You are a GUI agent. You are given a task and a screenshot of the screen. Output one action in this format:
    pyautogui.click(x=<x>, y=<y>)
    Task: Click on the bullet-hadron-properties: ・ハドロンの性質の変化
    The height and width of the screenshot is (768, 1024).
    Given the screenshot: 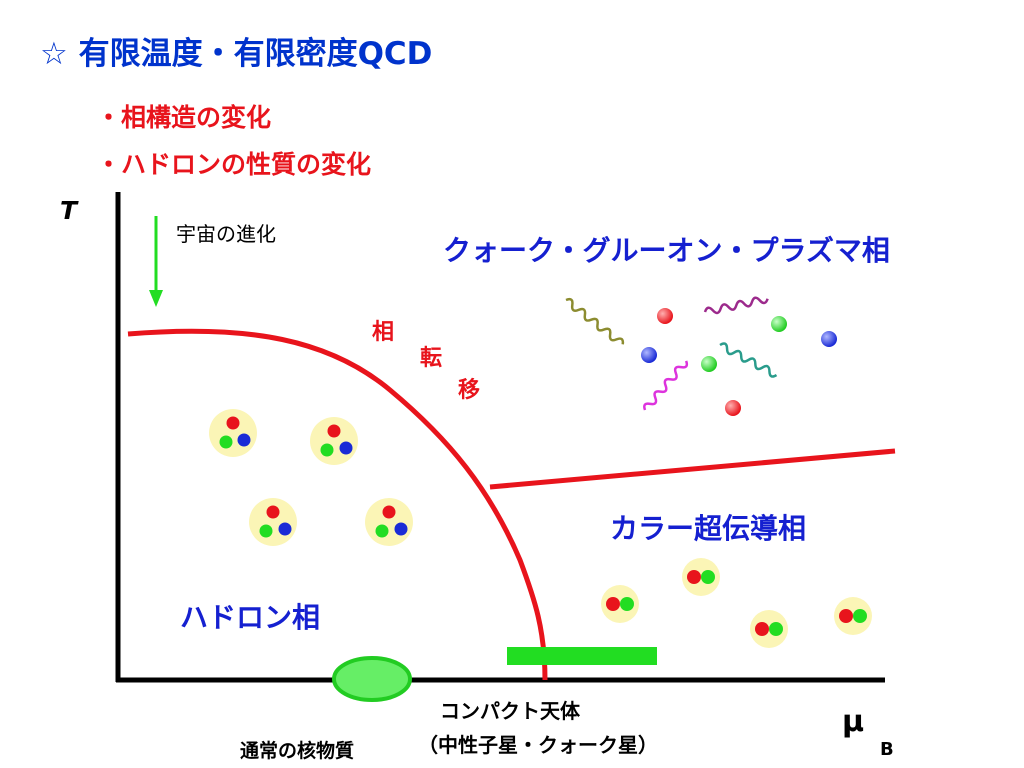 What is the action you would take?
    pyautogui.click(x=234, y=164)
    